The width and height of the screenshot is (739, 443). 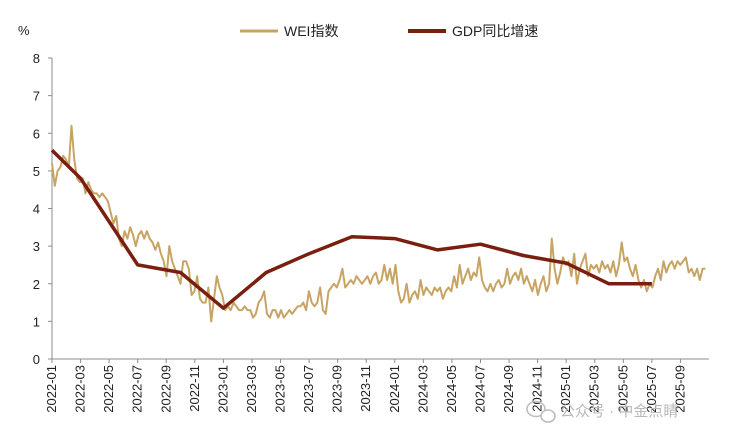 What do you see at coordinates (137, 389) in the screenshot?
I see `x-tick-label: 2022-07` at bounding box center [137, 389].